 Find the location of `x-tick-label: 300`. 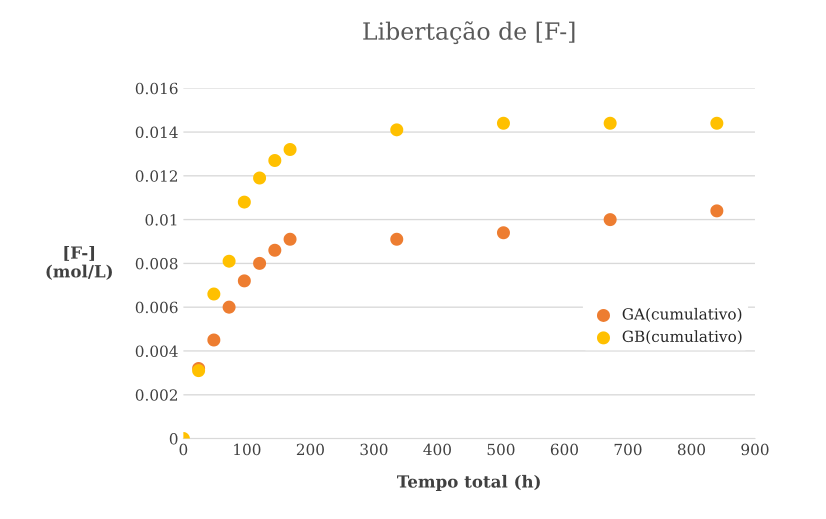

x-tick-label: 300 is located at coordinates (374, 450).